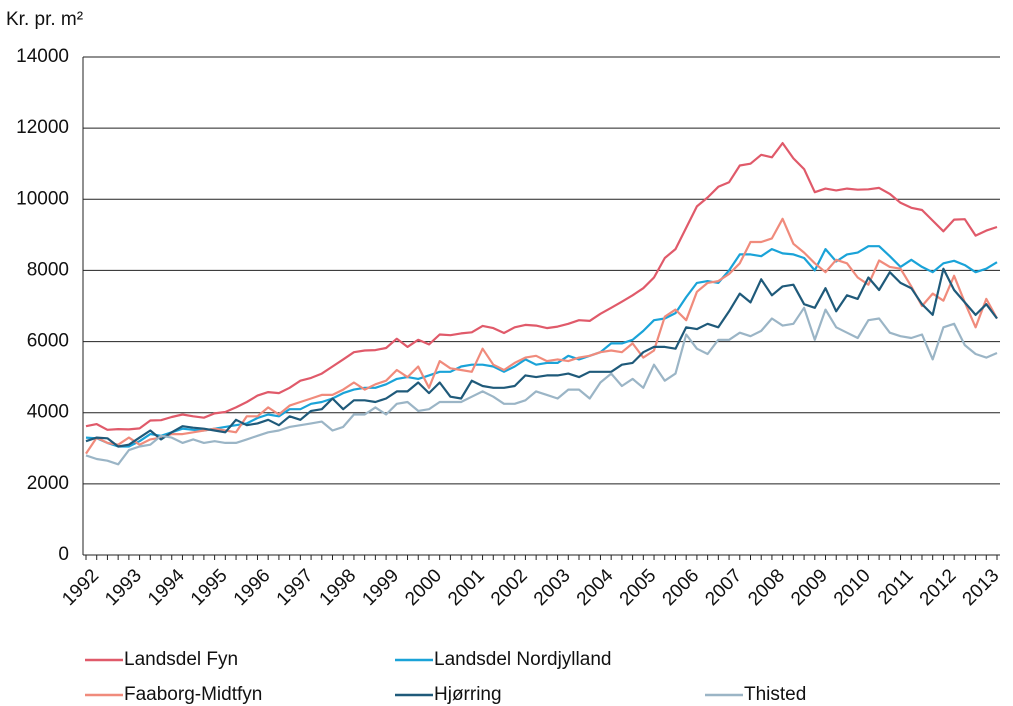 Image resolution: width=1013 pixels, height=706 pixels. What do you see at coordinates (42, 127) in the screenshot?
I see `y-tick-label: 12000` at bounding box center [42, 127].